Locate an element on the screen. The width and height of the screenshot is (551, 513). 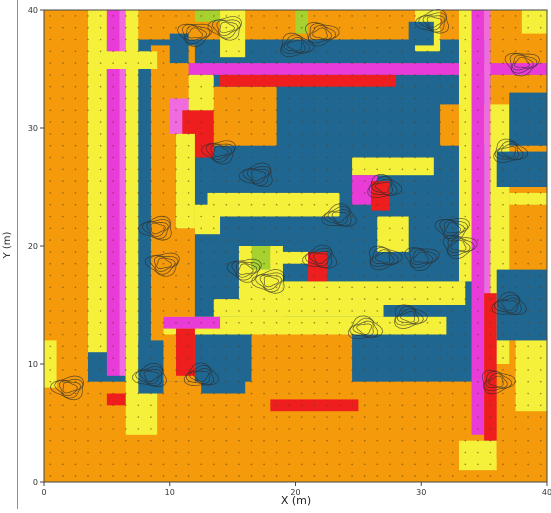
x-tick-label: 0 is located at coordinates (43, 492).